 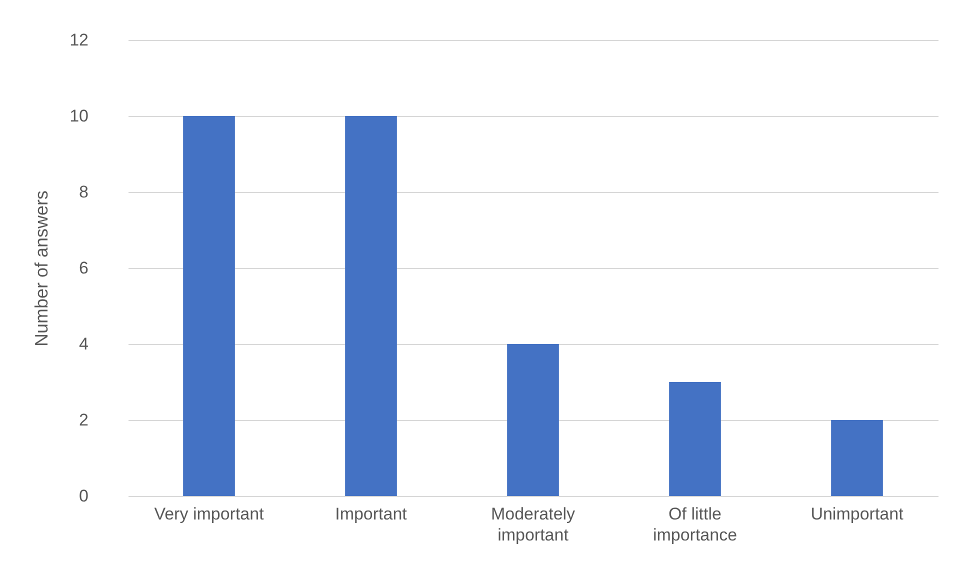 I want to click on y-tick-label: 2, so click(x=83, y=420).